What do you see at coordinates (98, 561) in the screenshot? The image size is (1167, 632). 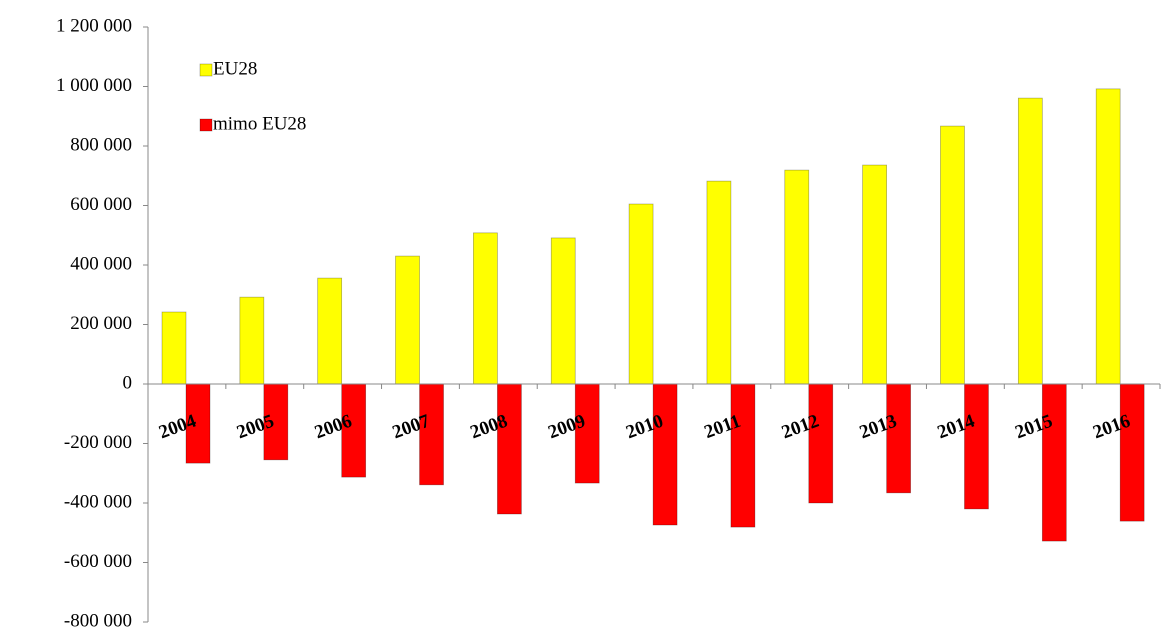 I see `y-tick-label: -600 000` at bounding box center [98, 561].